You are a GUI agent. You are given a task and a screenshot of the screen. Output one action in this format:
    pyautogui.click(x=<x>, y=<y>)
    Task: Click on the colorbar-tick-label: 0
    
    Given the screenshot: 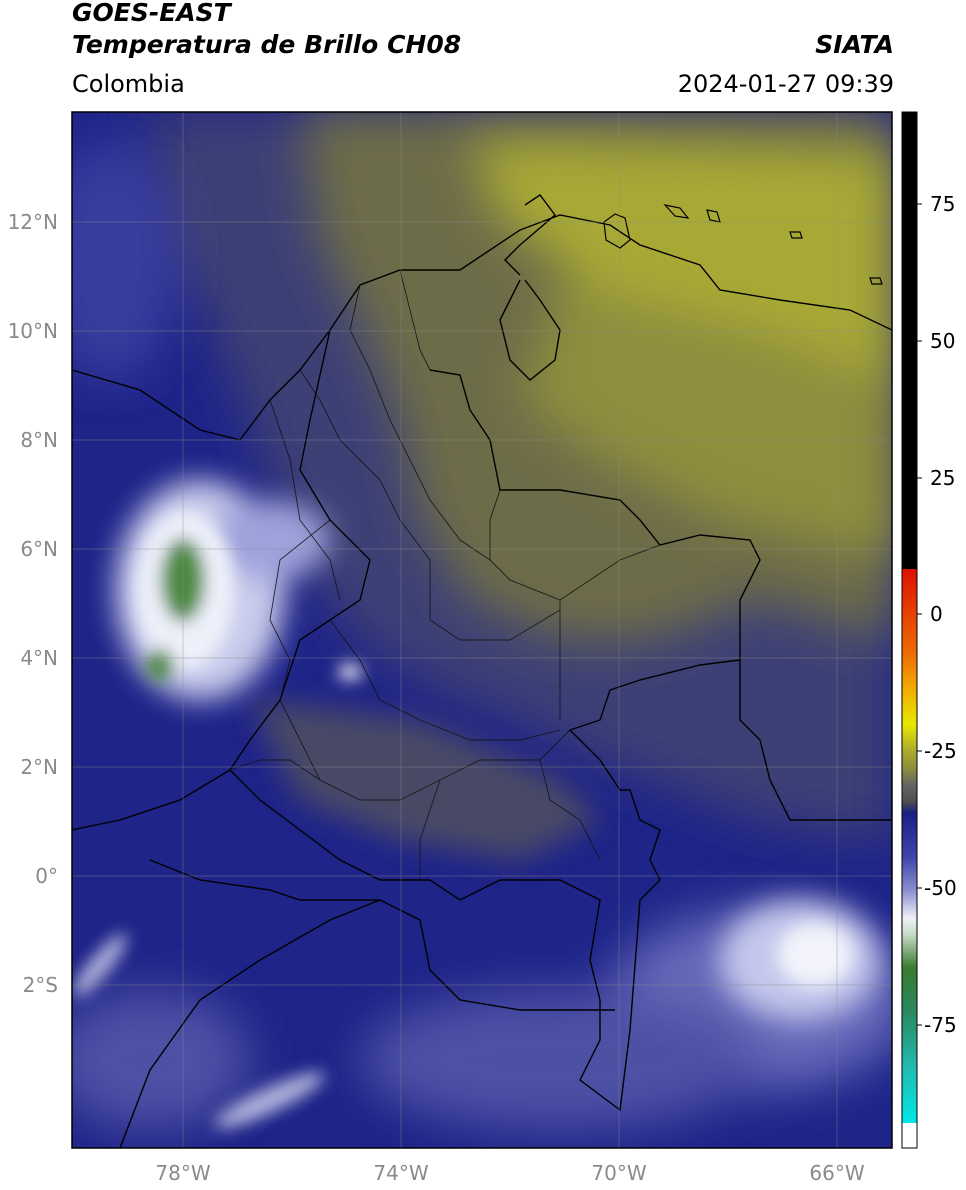 What is the action you would take?
    pyautogui.click(x=936, y=614)
    